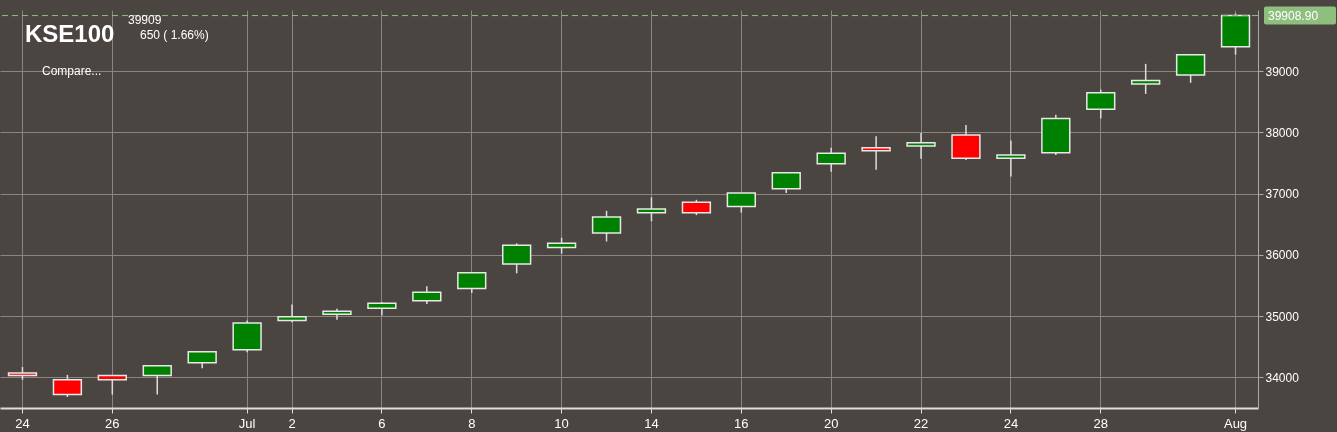 This screenshot has width=1337, height=432. I want to click on annotation: 650 ( 1.66%), so click(174, 35).